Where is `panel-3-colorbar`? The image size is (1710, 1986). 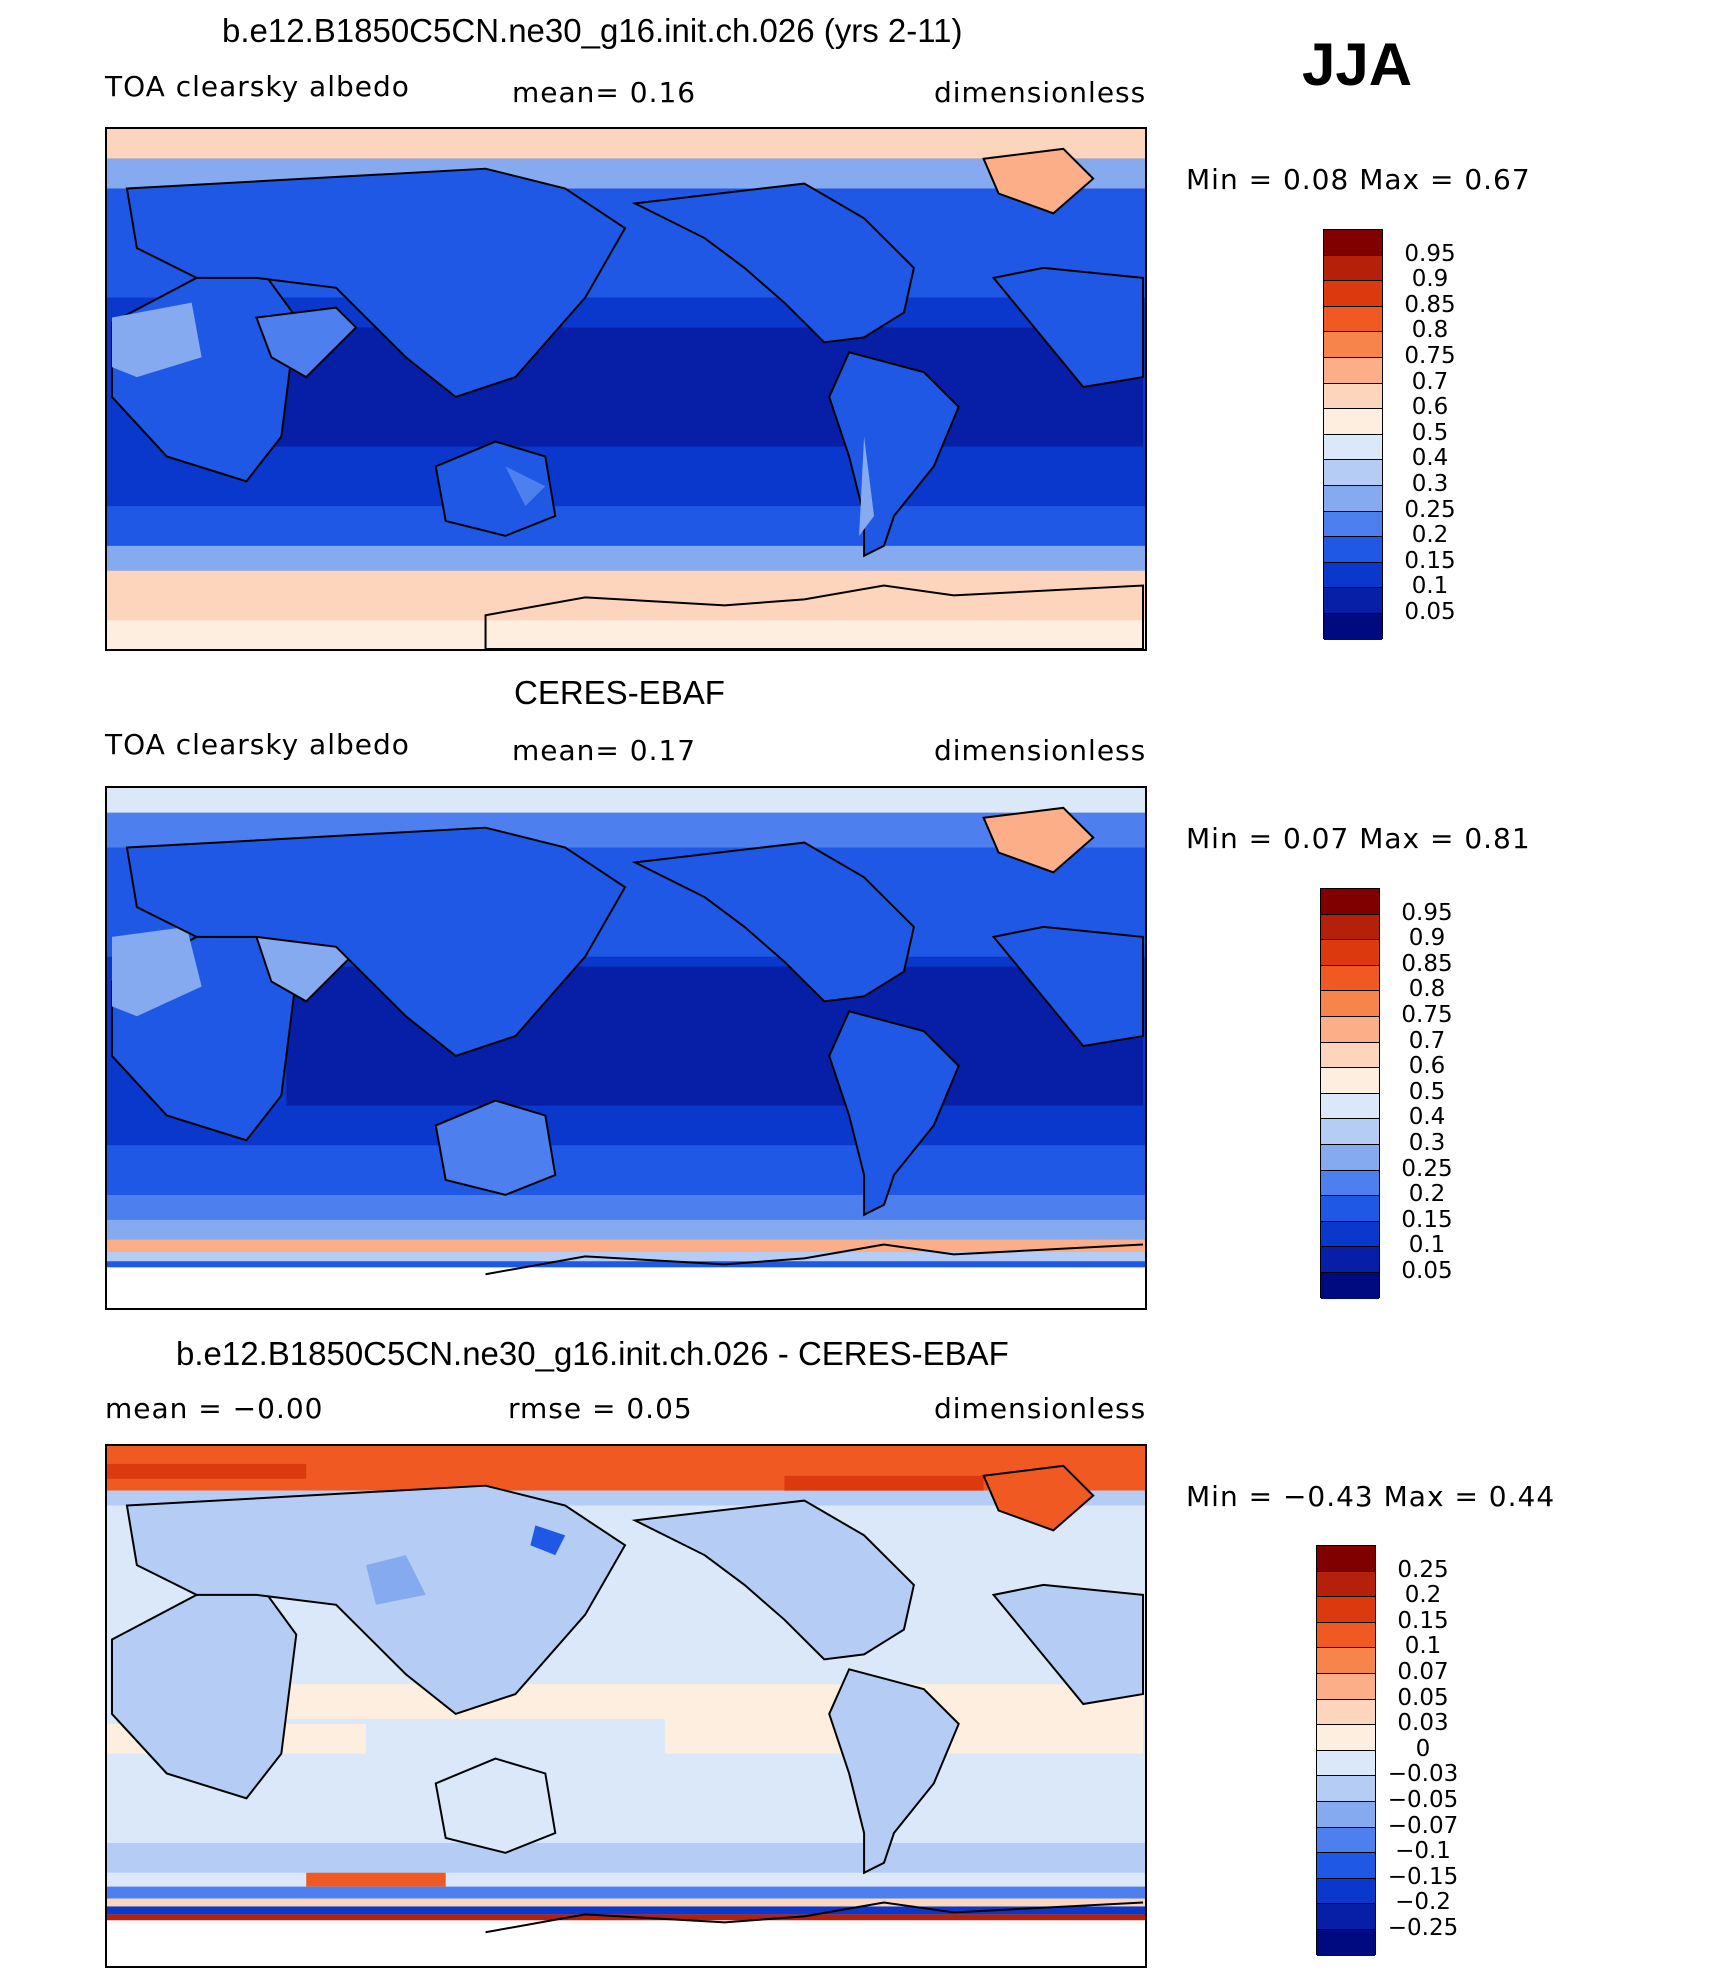 panel-3-colorbar is located at coordinates (1346, 1750).